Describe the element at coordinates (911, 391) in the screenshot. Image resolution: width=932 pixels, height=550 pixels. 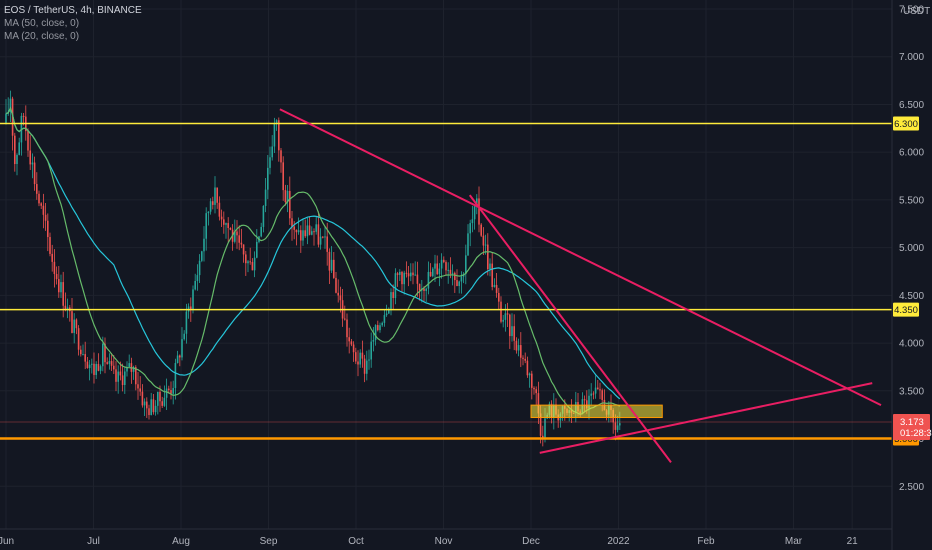
I see `y-tick-label: 3.500` at that location.